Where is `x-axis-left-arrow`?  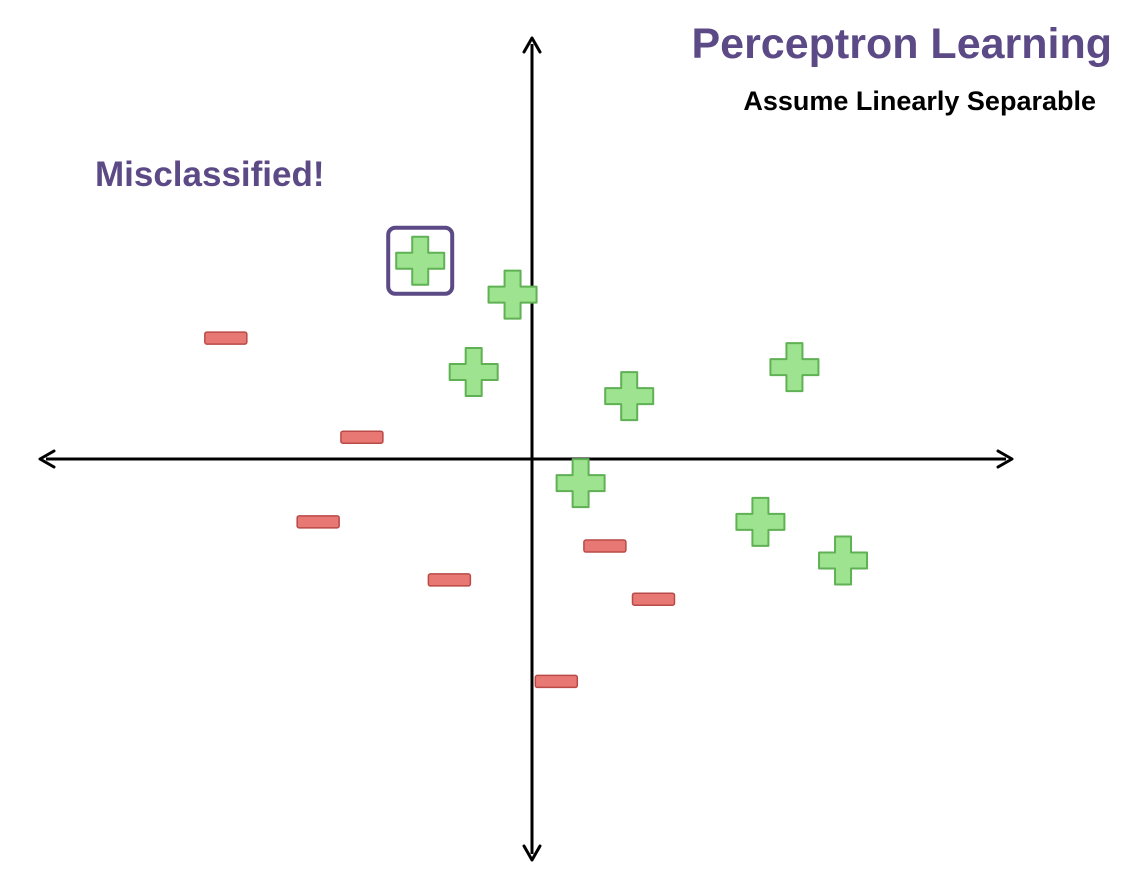 x-axis-left-arrow is located at coordinates (47, 459).